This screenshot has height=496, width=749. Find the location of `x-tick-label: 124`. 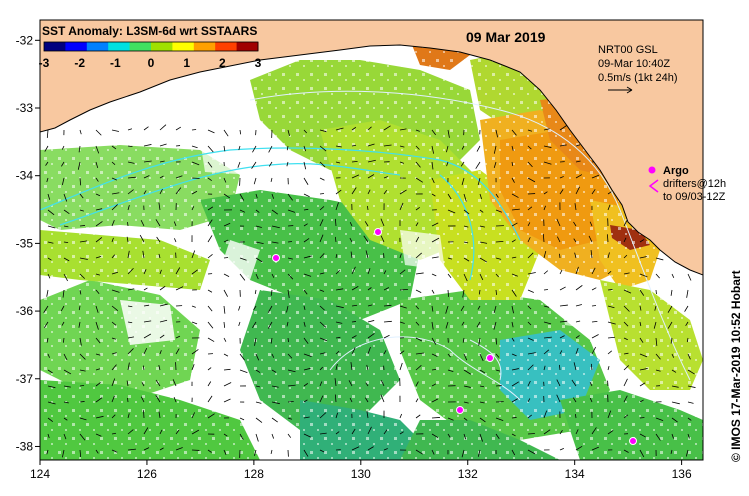

x-tick-label: 124 is located at coordinates (40, 474).